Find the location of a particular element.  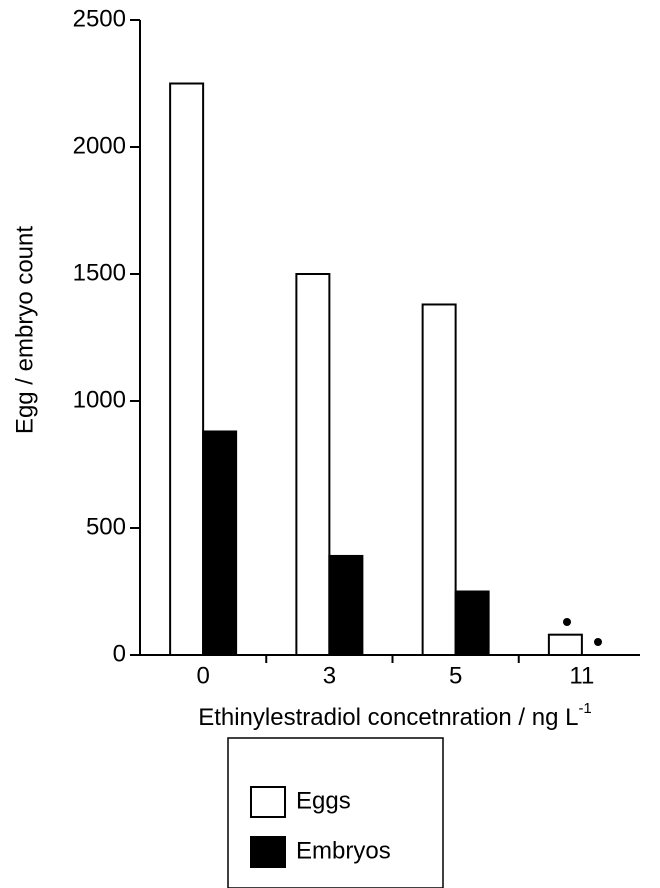

y-tick-label: 1500 is located at coordinates (99, 272).